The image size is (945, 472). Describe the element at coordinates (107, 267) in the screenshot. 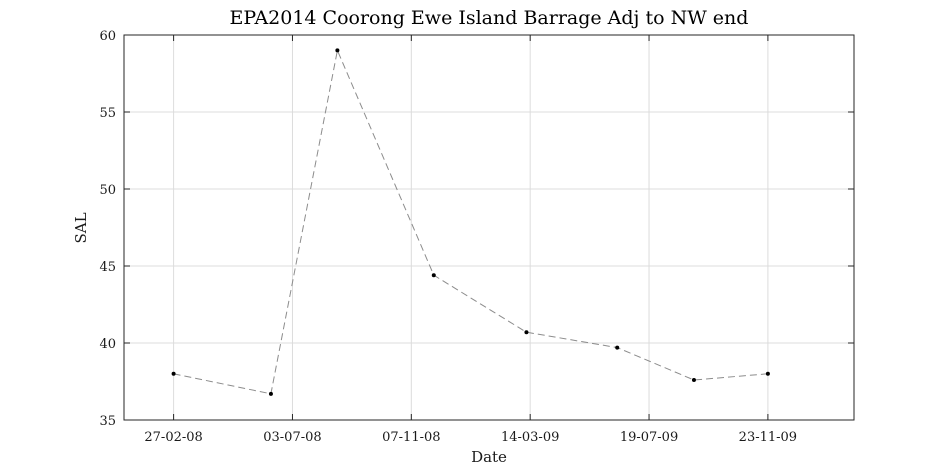

I see `y-tick-label: 45` at that location.